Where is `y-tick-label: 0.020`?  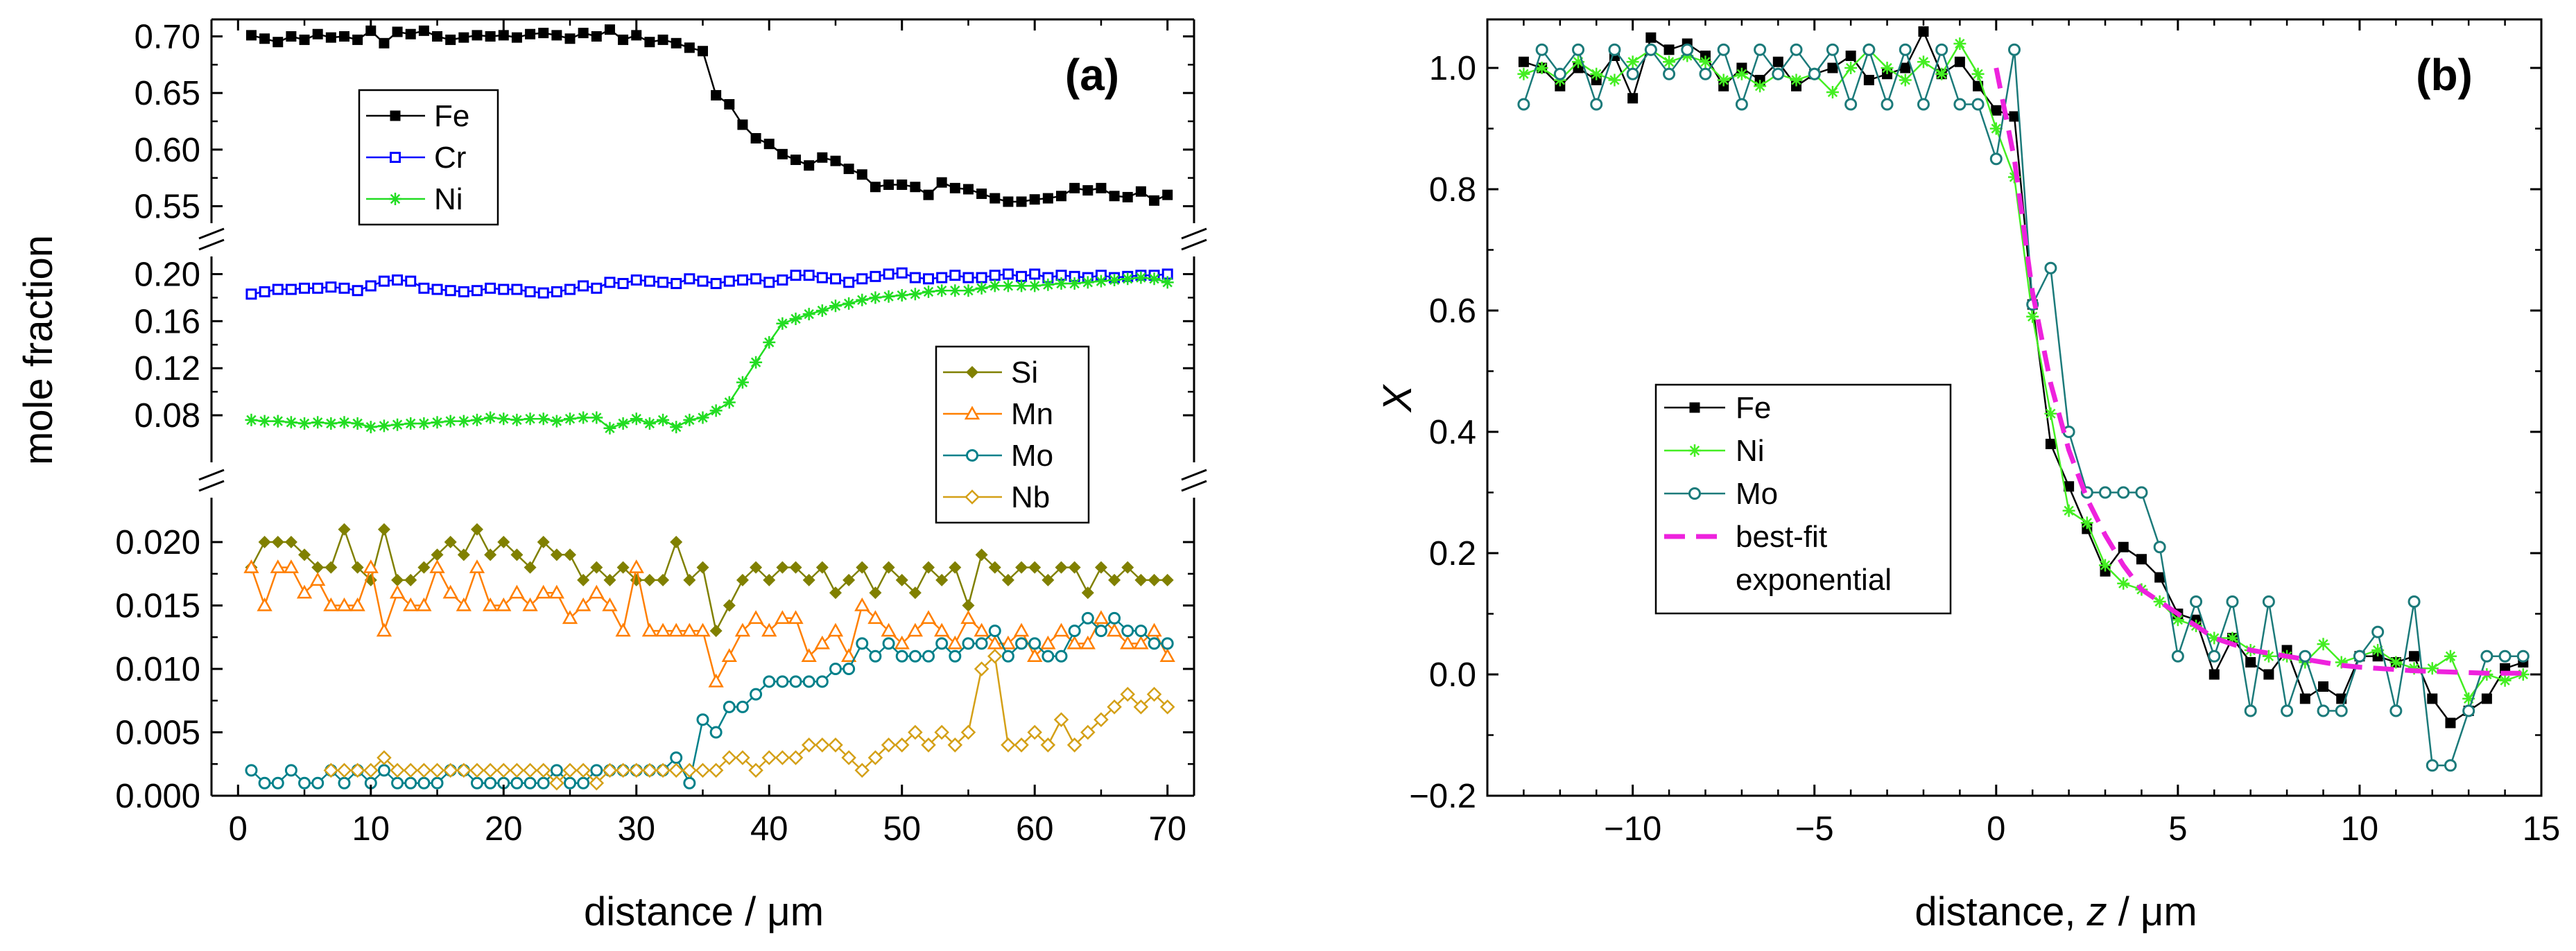 y-tick-label: 0.020 is located at coordinates (157, 542).